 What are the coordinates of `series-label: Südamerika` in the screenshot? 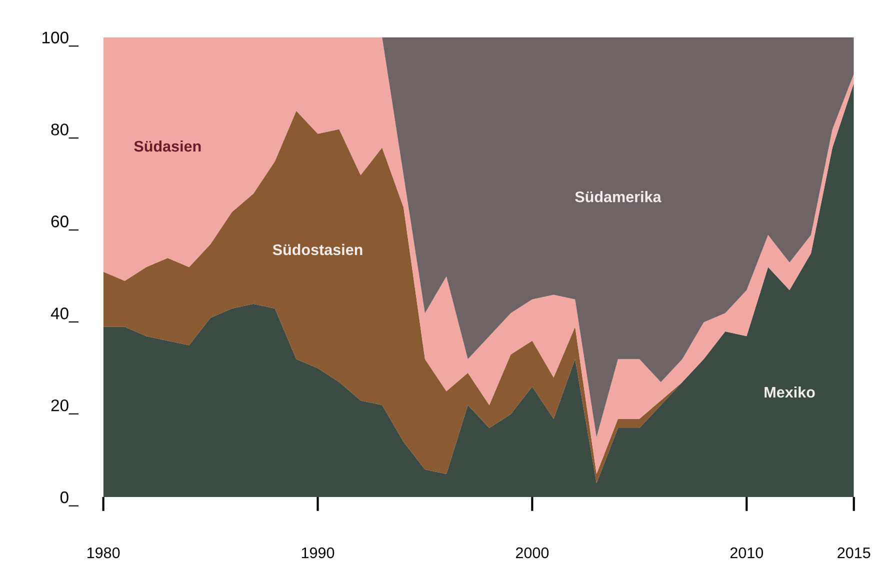 It's located at (618, 196).